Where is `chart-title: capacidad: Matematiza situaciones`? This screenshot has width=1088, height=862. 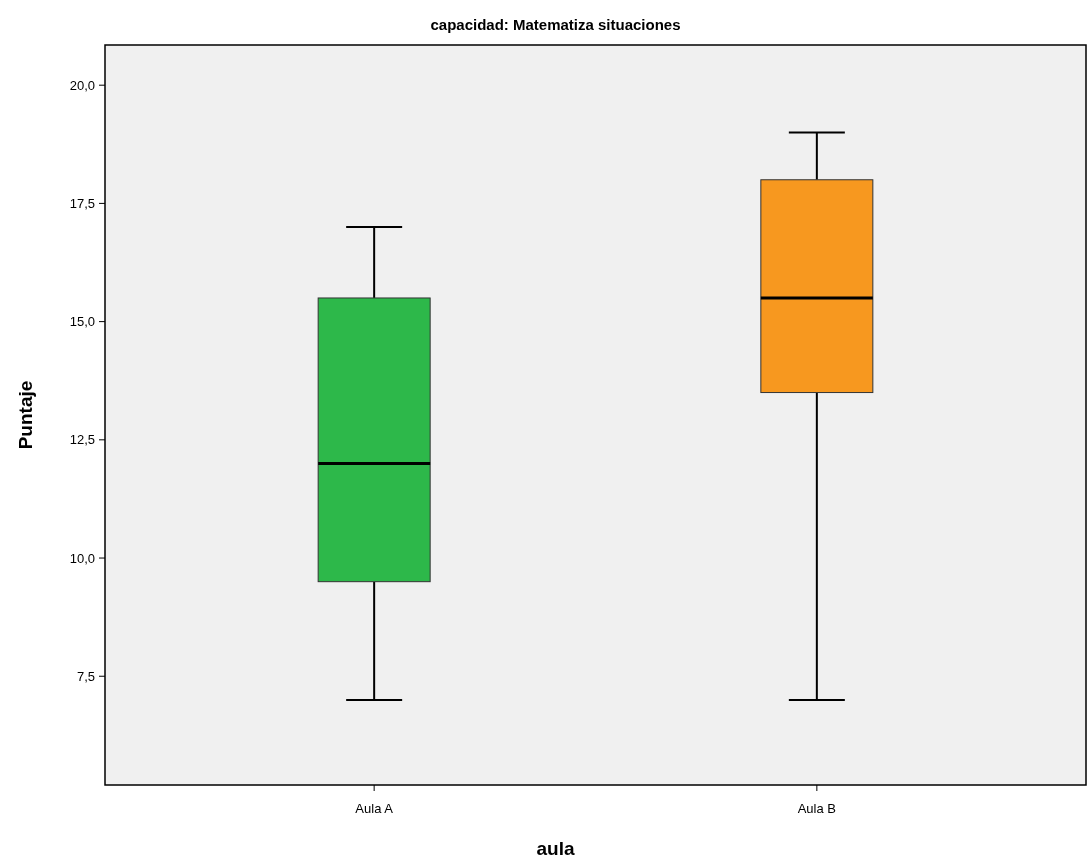
chart-title: capacidad: Matematiza situaciones is located at coordinates (555, 24).